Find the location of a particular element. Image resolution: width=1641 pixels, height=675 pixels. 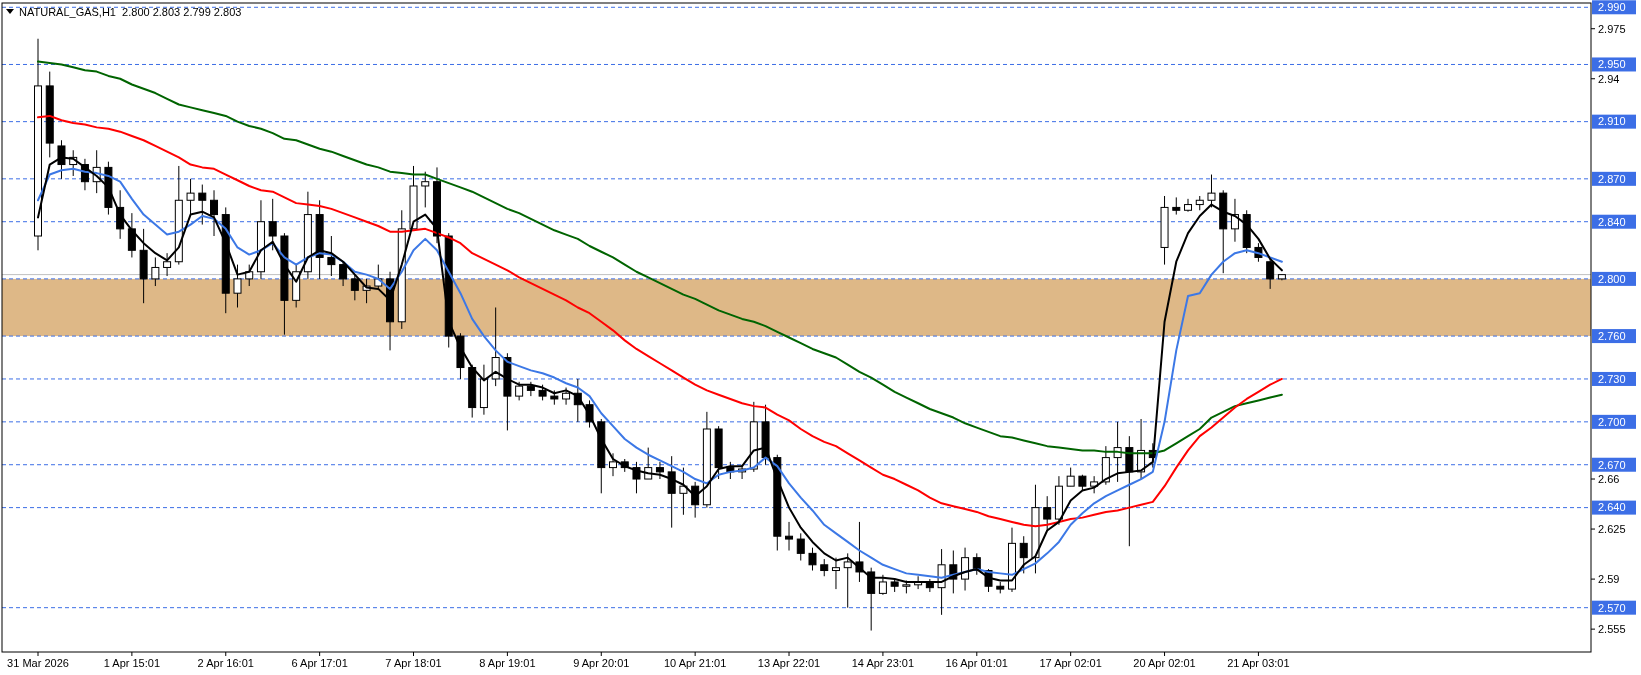

x-tick-label: 21 Apr 03:01 is located at coordinates (1258, 663).